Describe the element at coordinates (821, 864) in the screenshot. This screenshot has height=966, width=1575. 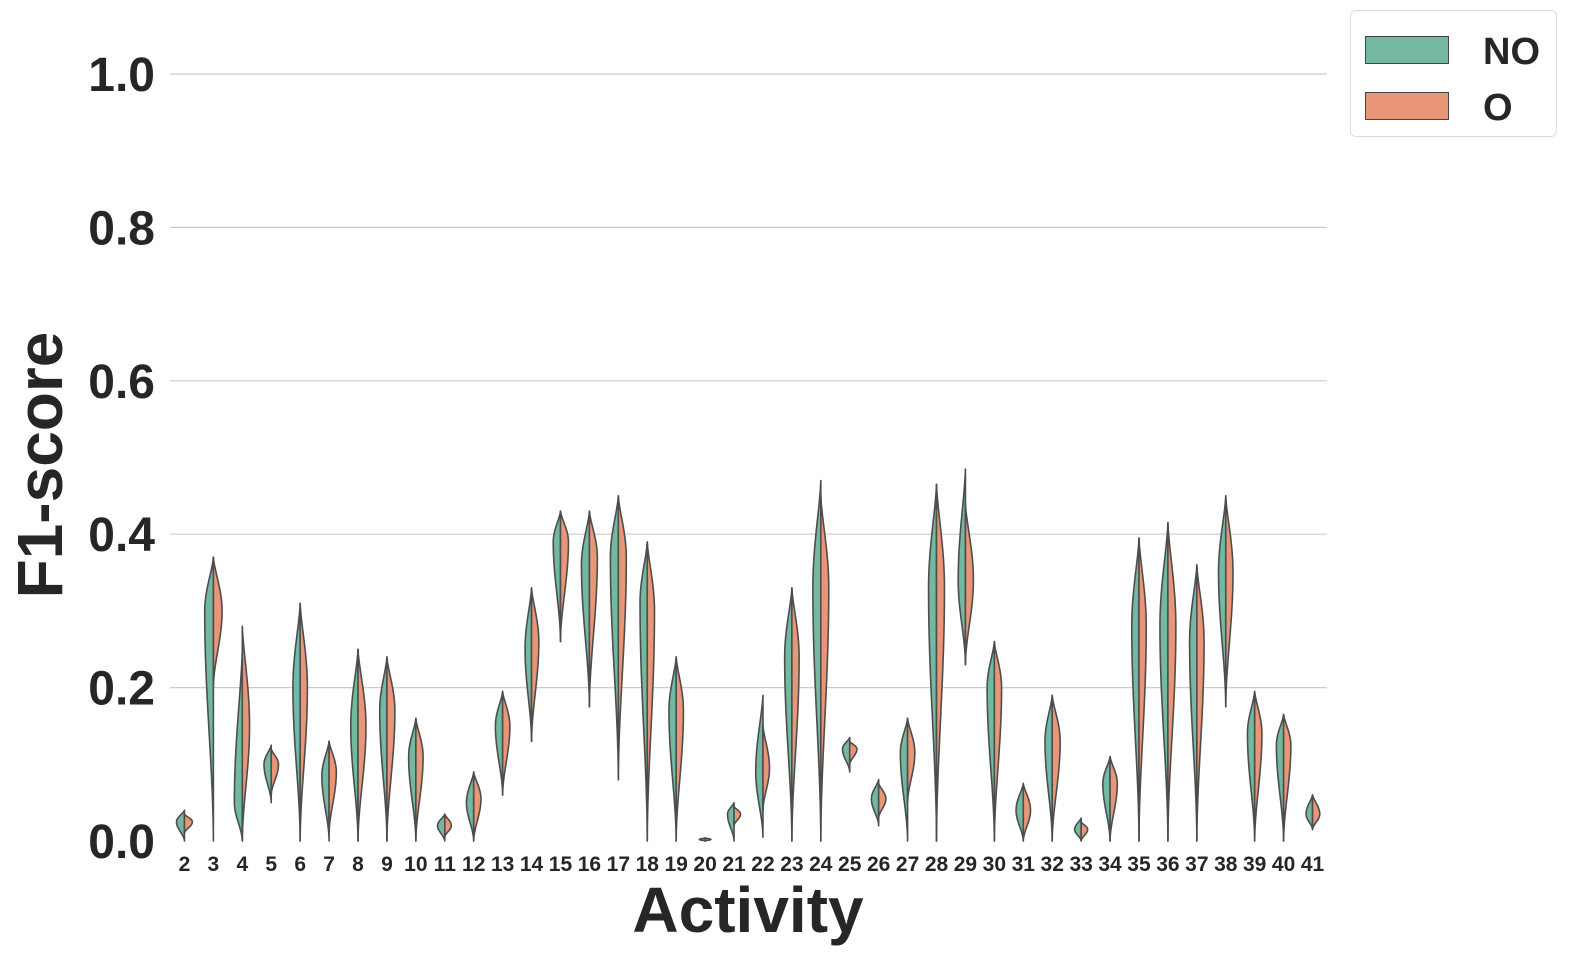
I see `x-tick-label: 24` at that location.